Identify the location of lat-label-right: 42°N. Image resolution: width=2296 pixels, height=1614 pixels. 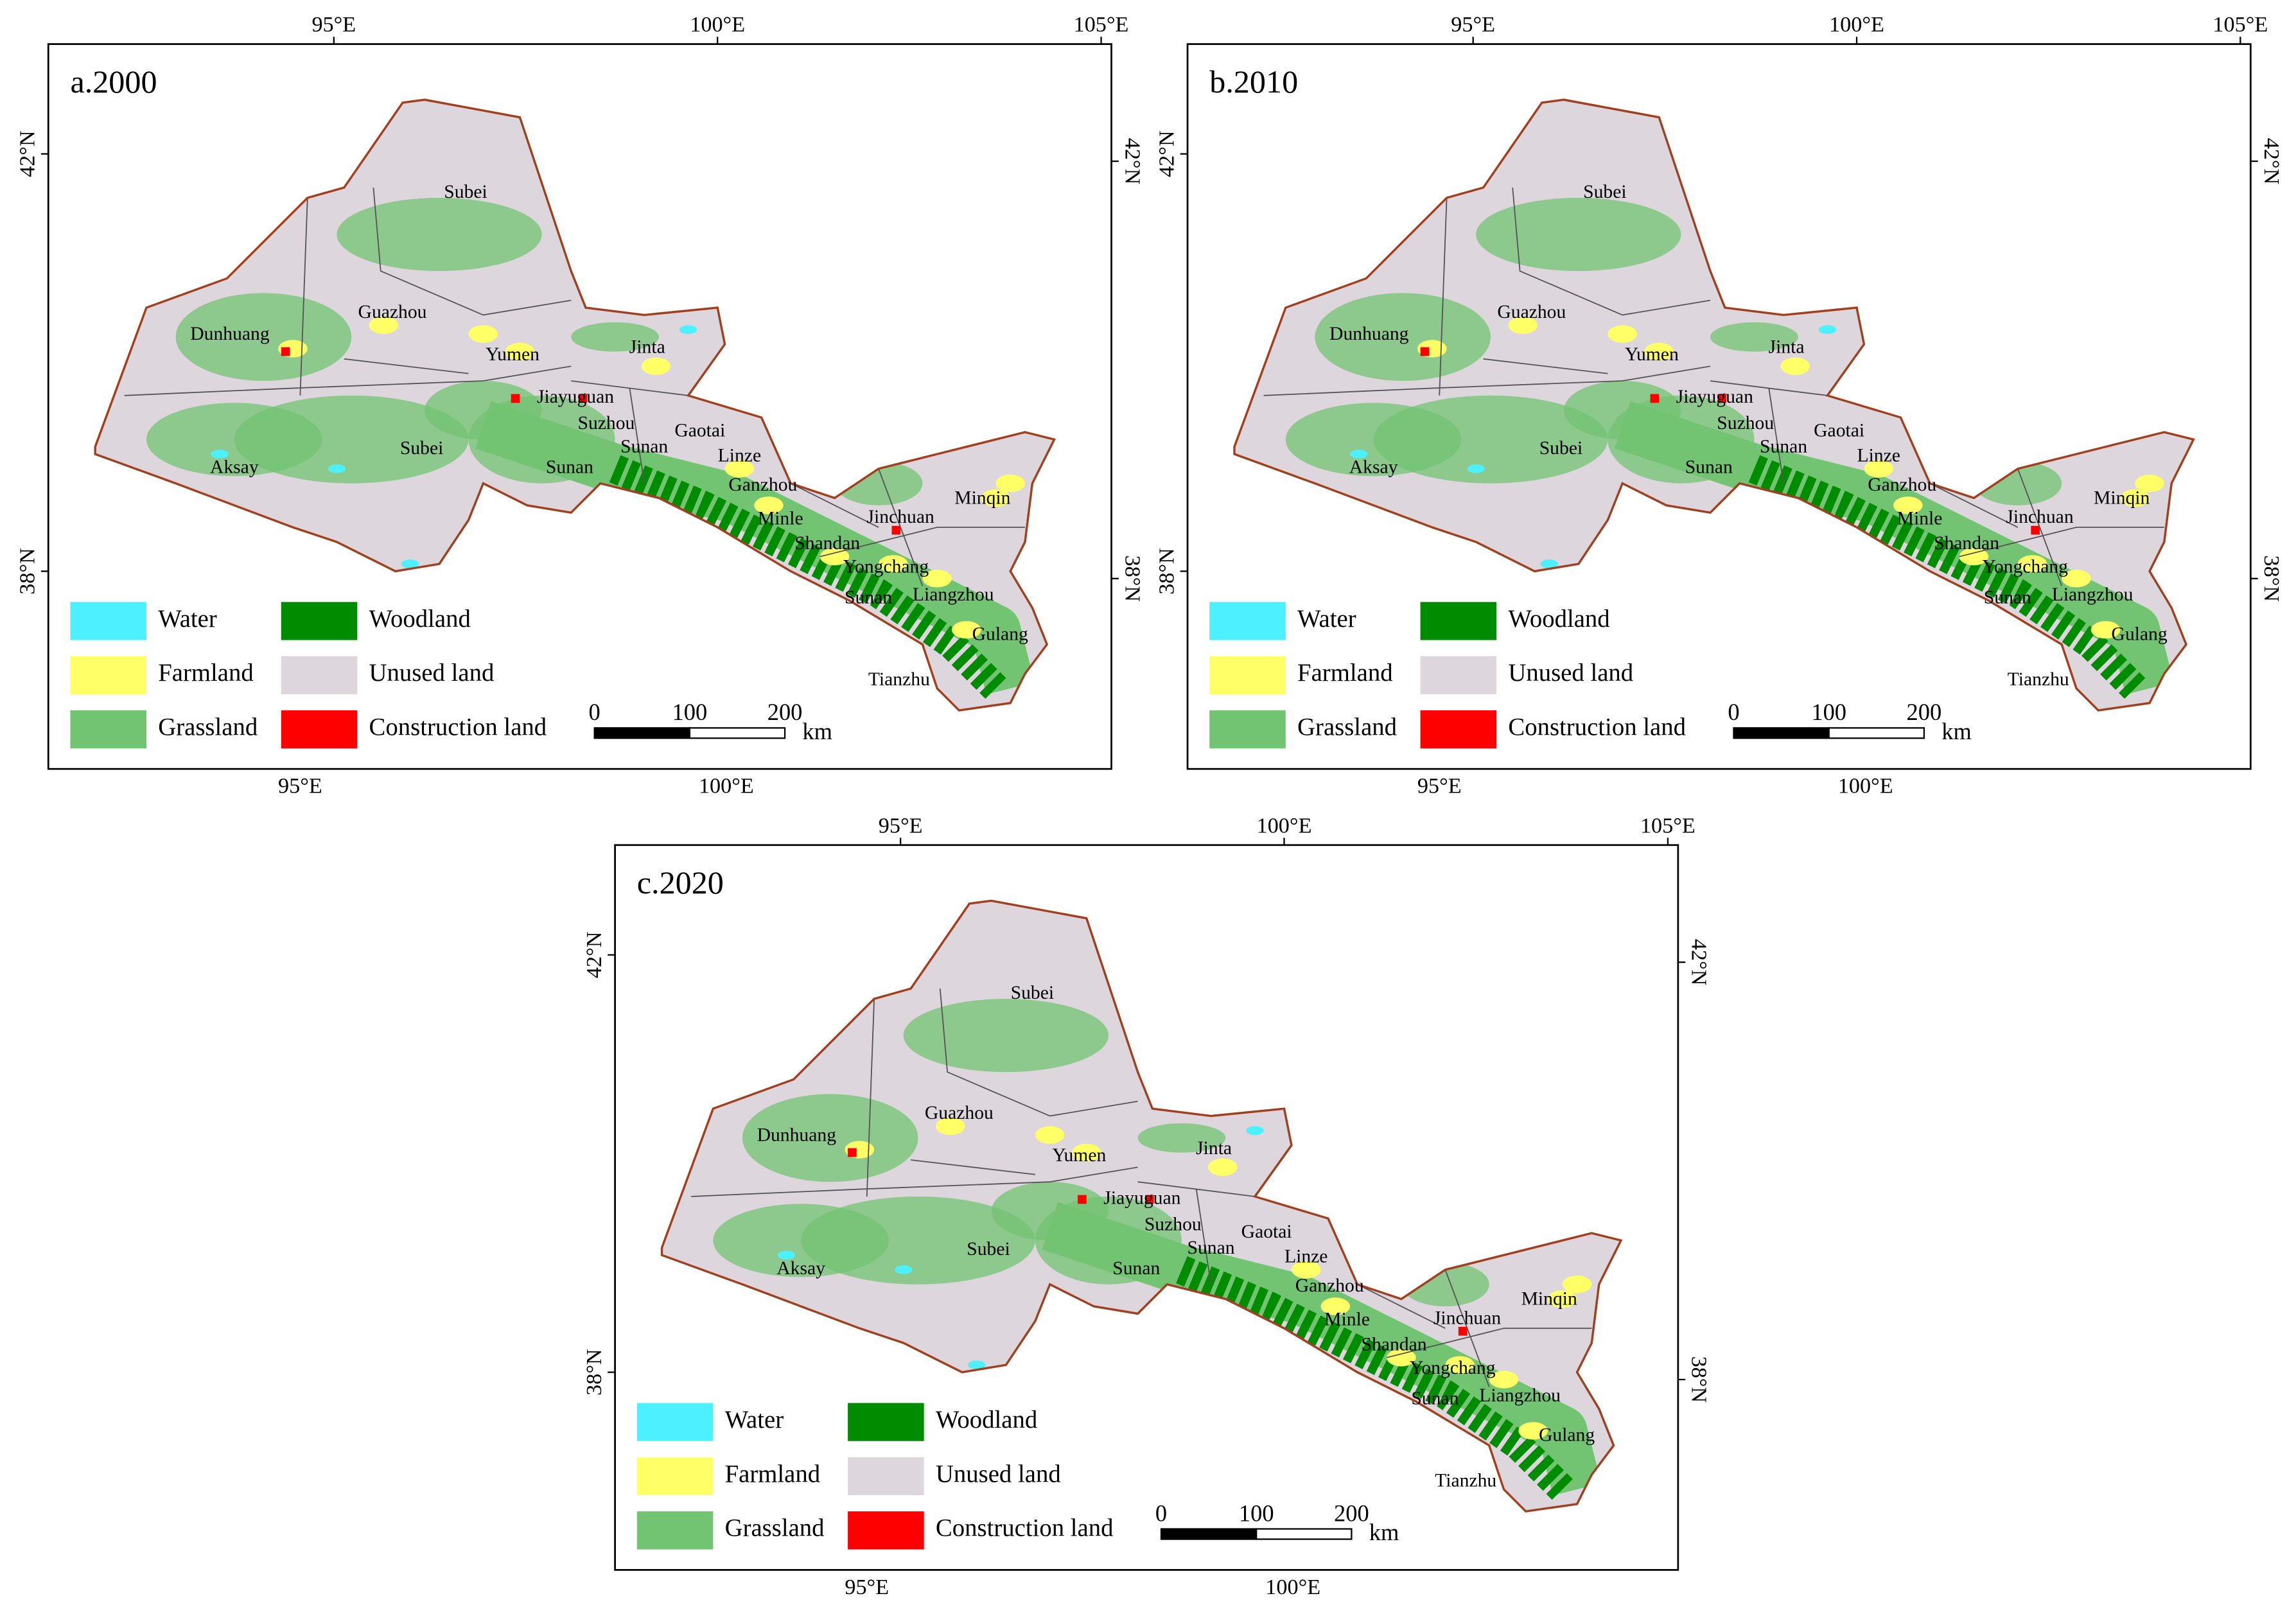
(1699, 963).